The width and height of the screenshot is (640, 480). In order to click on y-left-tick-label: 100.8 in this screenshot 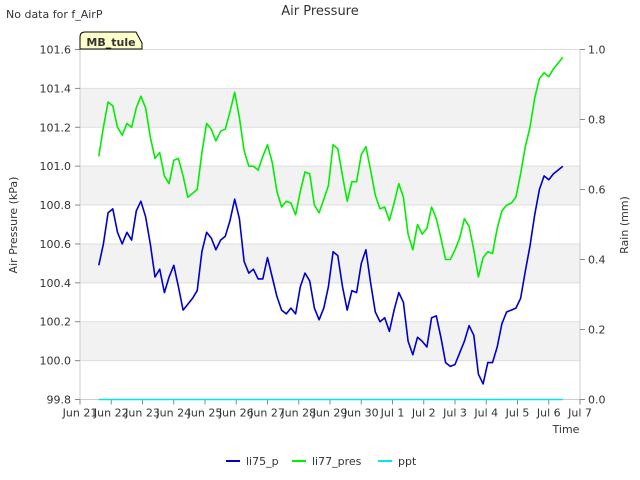, I will do `click(56, 205)`.